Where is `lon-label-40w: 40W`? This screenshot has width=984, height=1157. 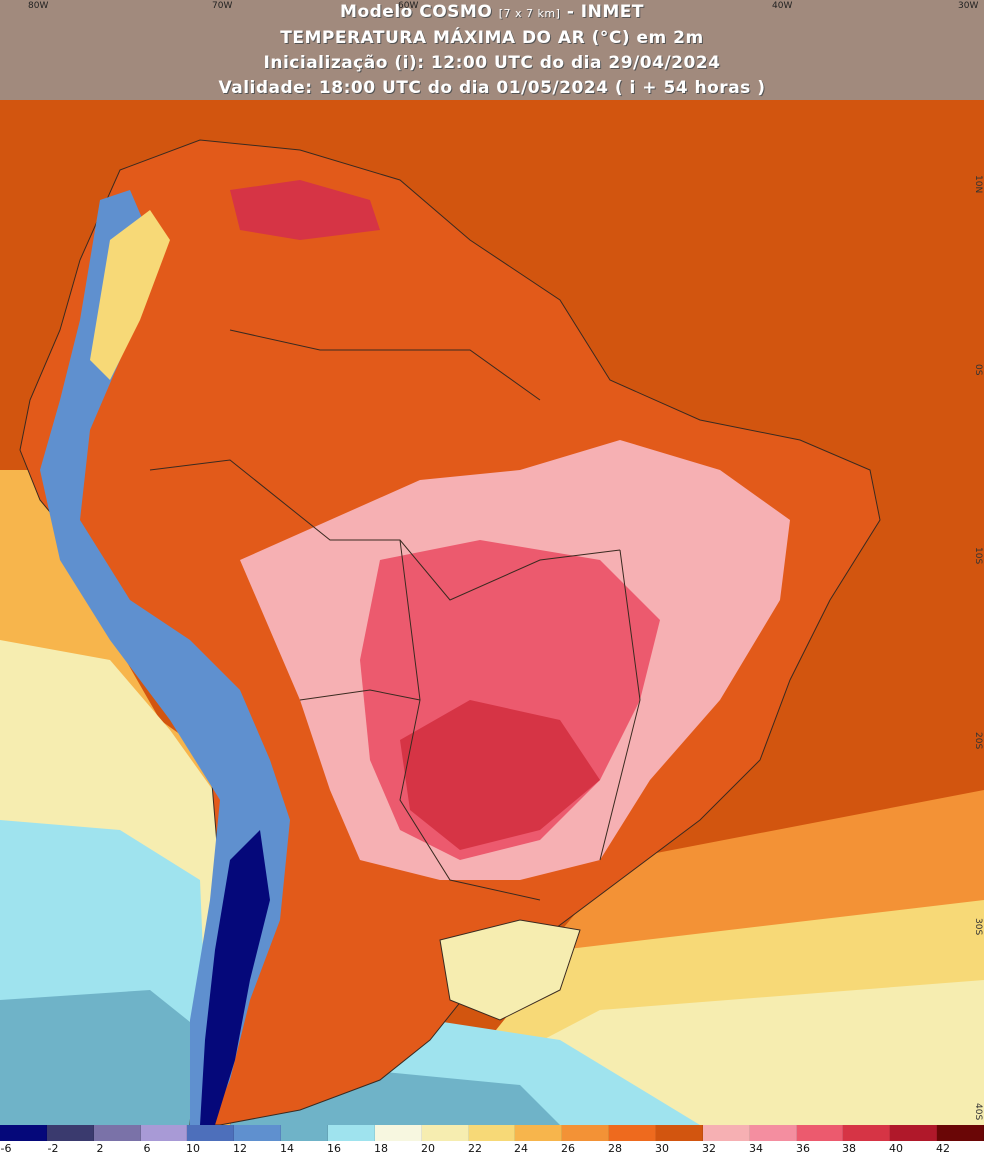
lon-label-40w: 40W is located at coordinates (782, 6).